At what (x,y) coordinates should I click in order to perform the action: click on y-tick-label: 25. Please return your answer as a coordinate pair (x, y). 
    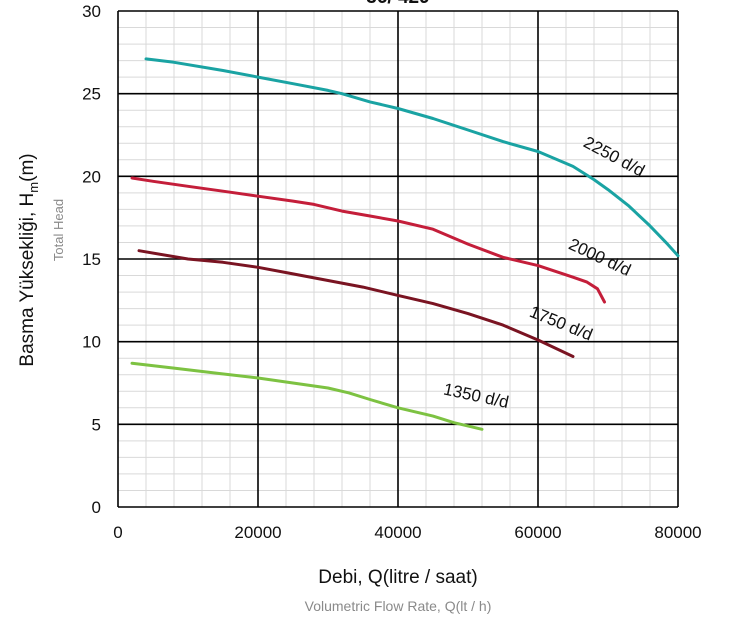
    Looking at the image, I should click on (91, 94).